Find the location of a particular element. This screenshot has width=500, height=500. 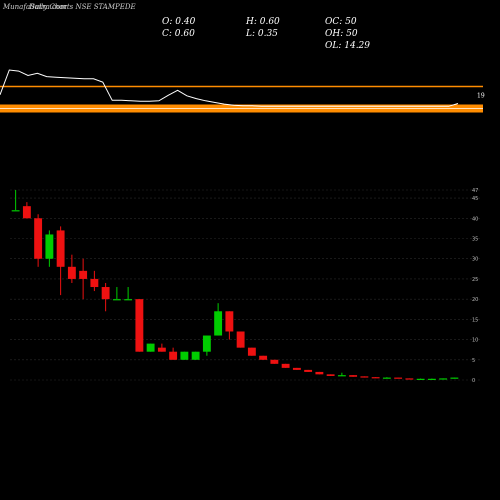

y-tick-label: 30 is located at coordinates (475, 260).